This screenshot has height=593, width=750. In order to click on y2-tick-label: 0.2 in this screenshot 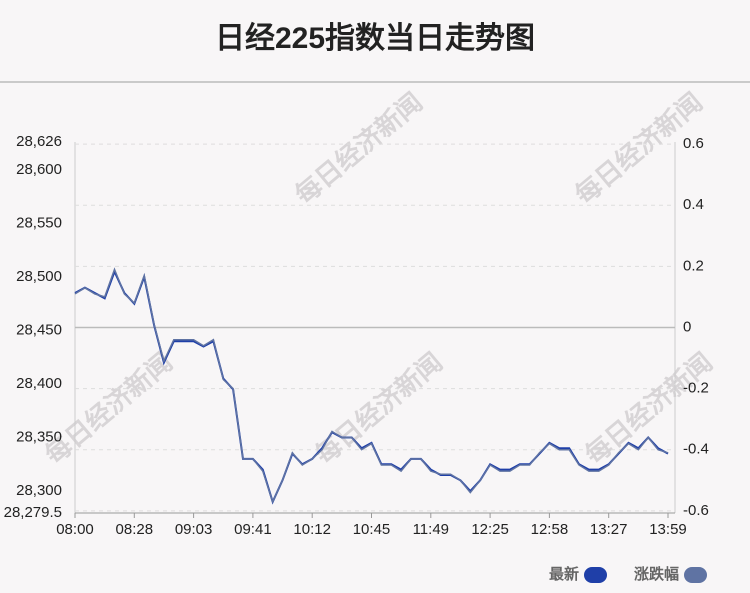, I will do `click(693, 265)`.